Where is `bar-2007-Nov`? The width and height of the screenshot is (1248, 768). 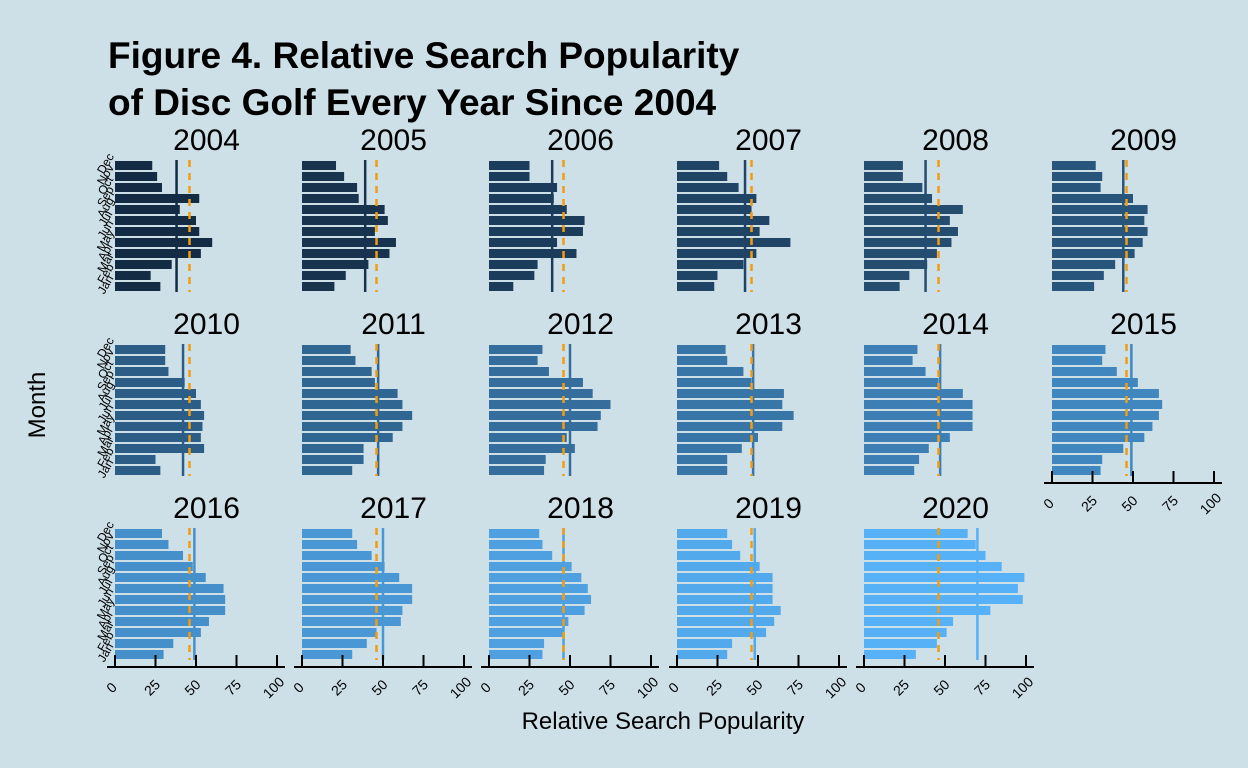
bar-2007-Nov is located at coordinates (702, 176).